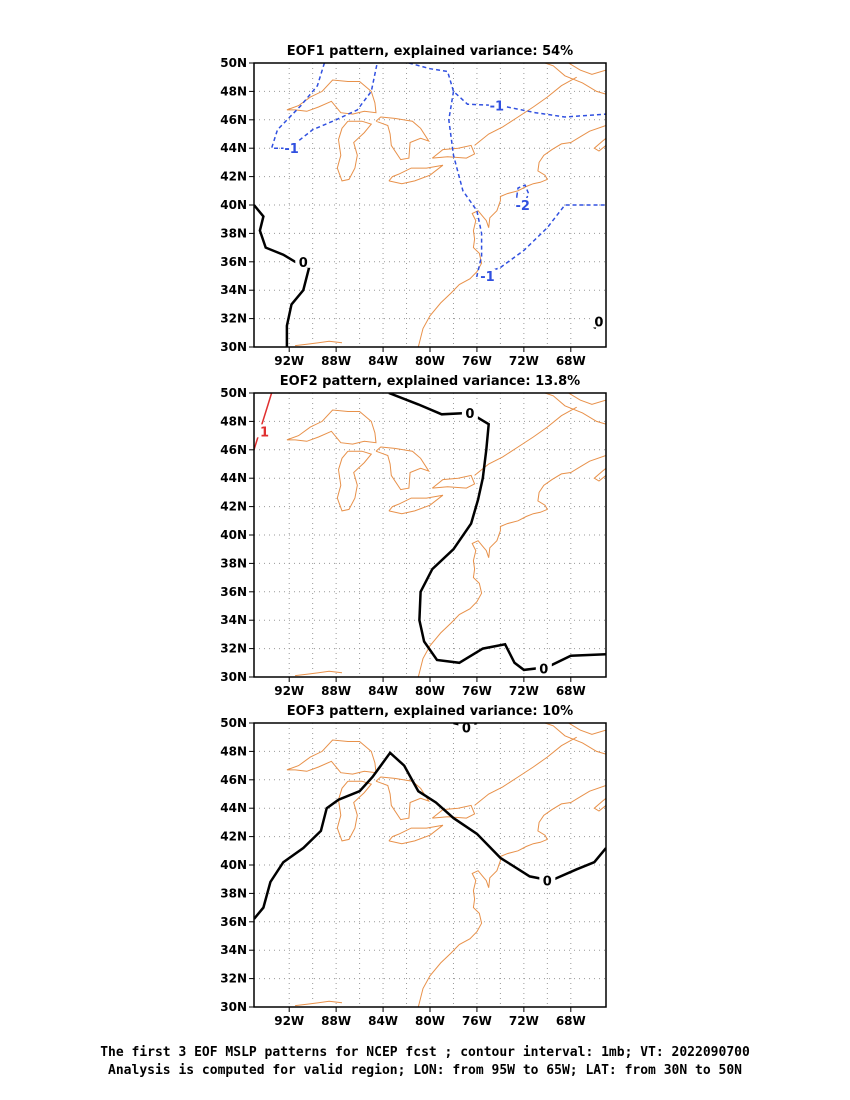  What do you see at coordinates (430, 711) in the screenshot?
I see `panel-title: EOF3 pattern, explained variance: 10%` at bounding box center [430, 711].